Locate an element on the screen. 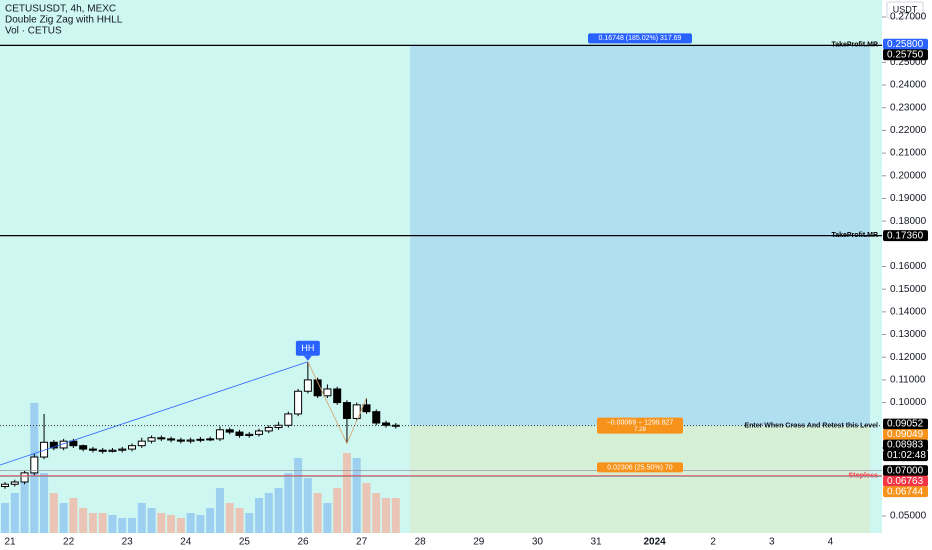 The image size is (932, 550). currency: USDT is located at coordinates (905, 9).